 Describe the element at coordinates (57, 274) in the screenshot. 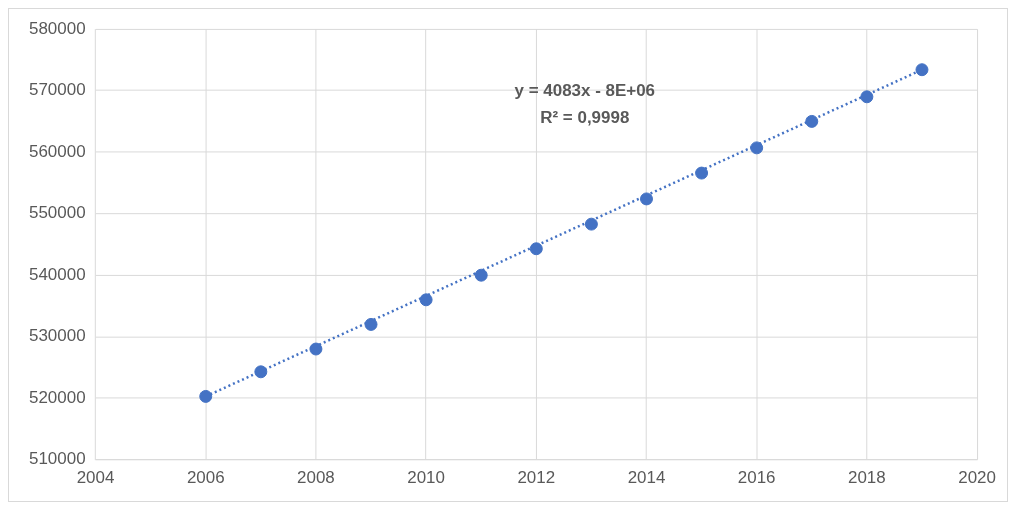

I see `y-tick-label: 540000` at that location.